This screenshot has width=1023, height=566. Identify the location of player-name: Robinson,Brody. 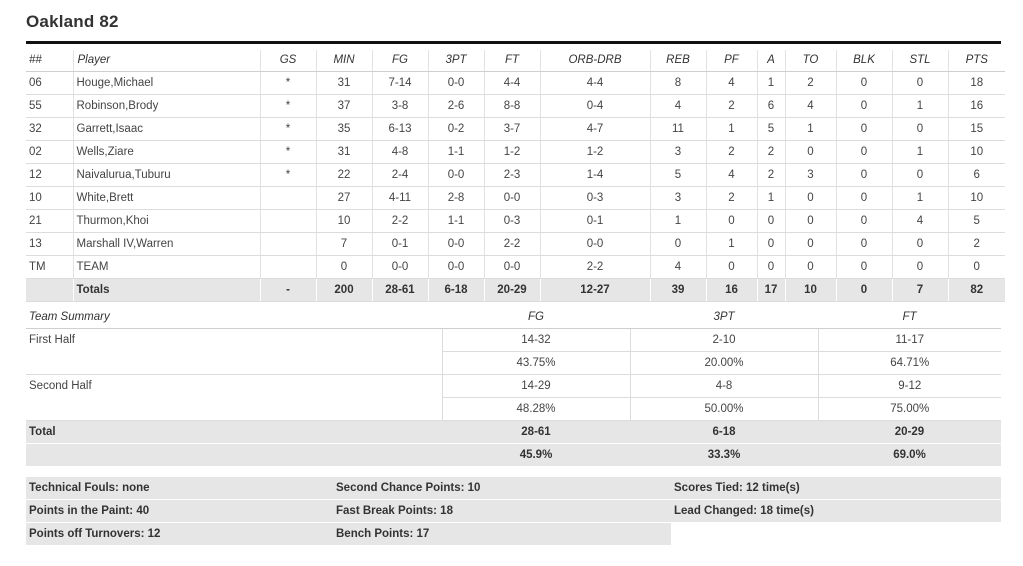
(166, 106).